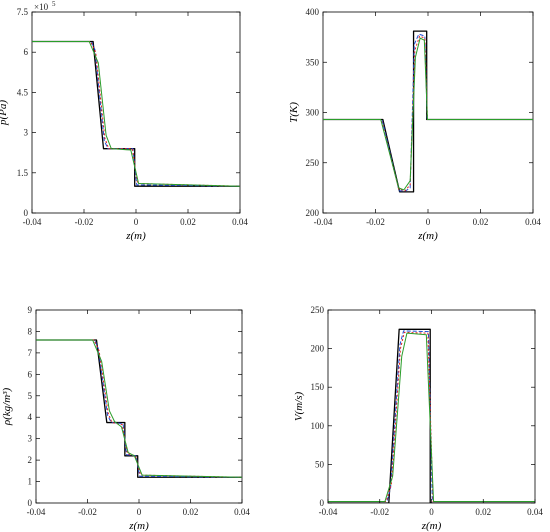 This screenshot has width=550, height=532. I want to click on y-axis-label: V(m/s), so click(299, 407).